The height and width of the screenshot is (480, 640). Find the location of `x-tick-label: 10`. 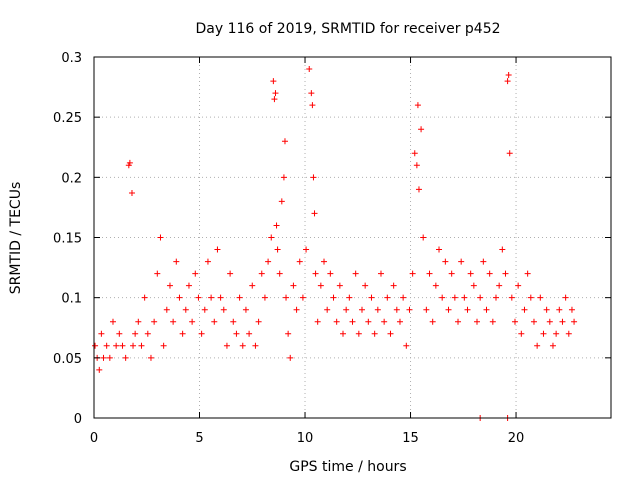

x-tick-label: 10 is located at coordinates (305, 438).